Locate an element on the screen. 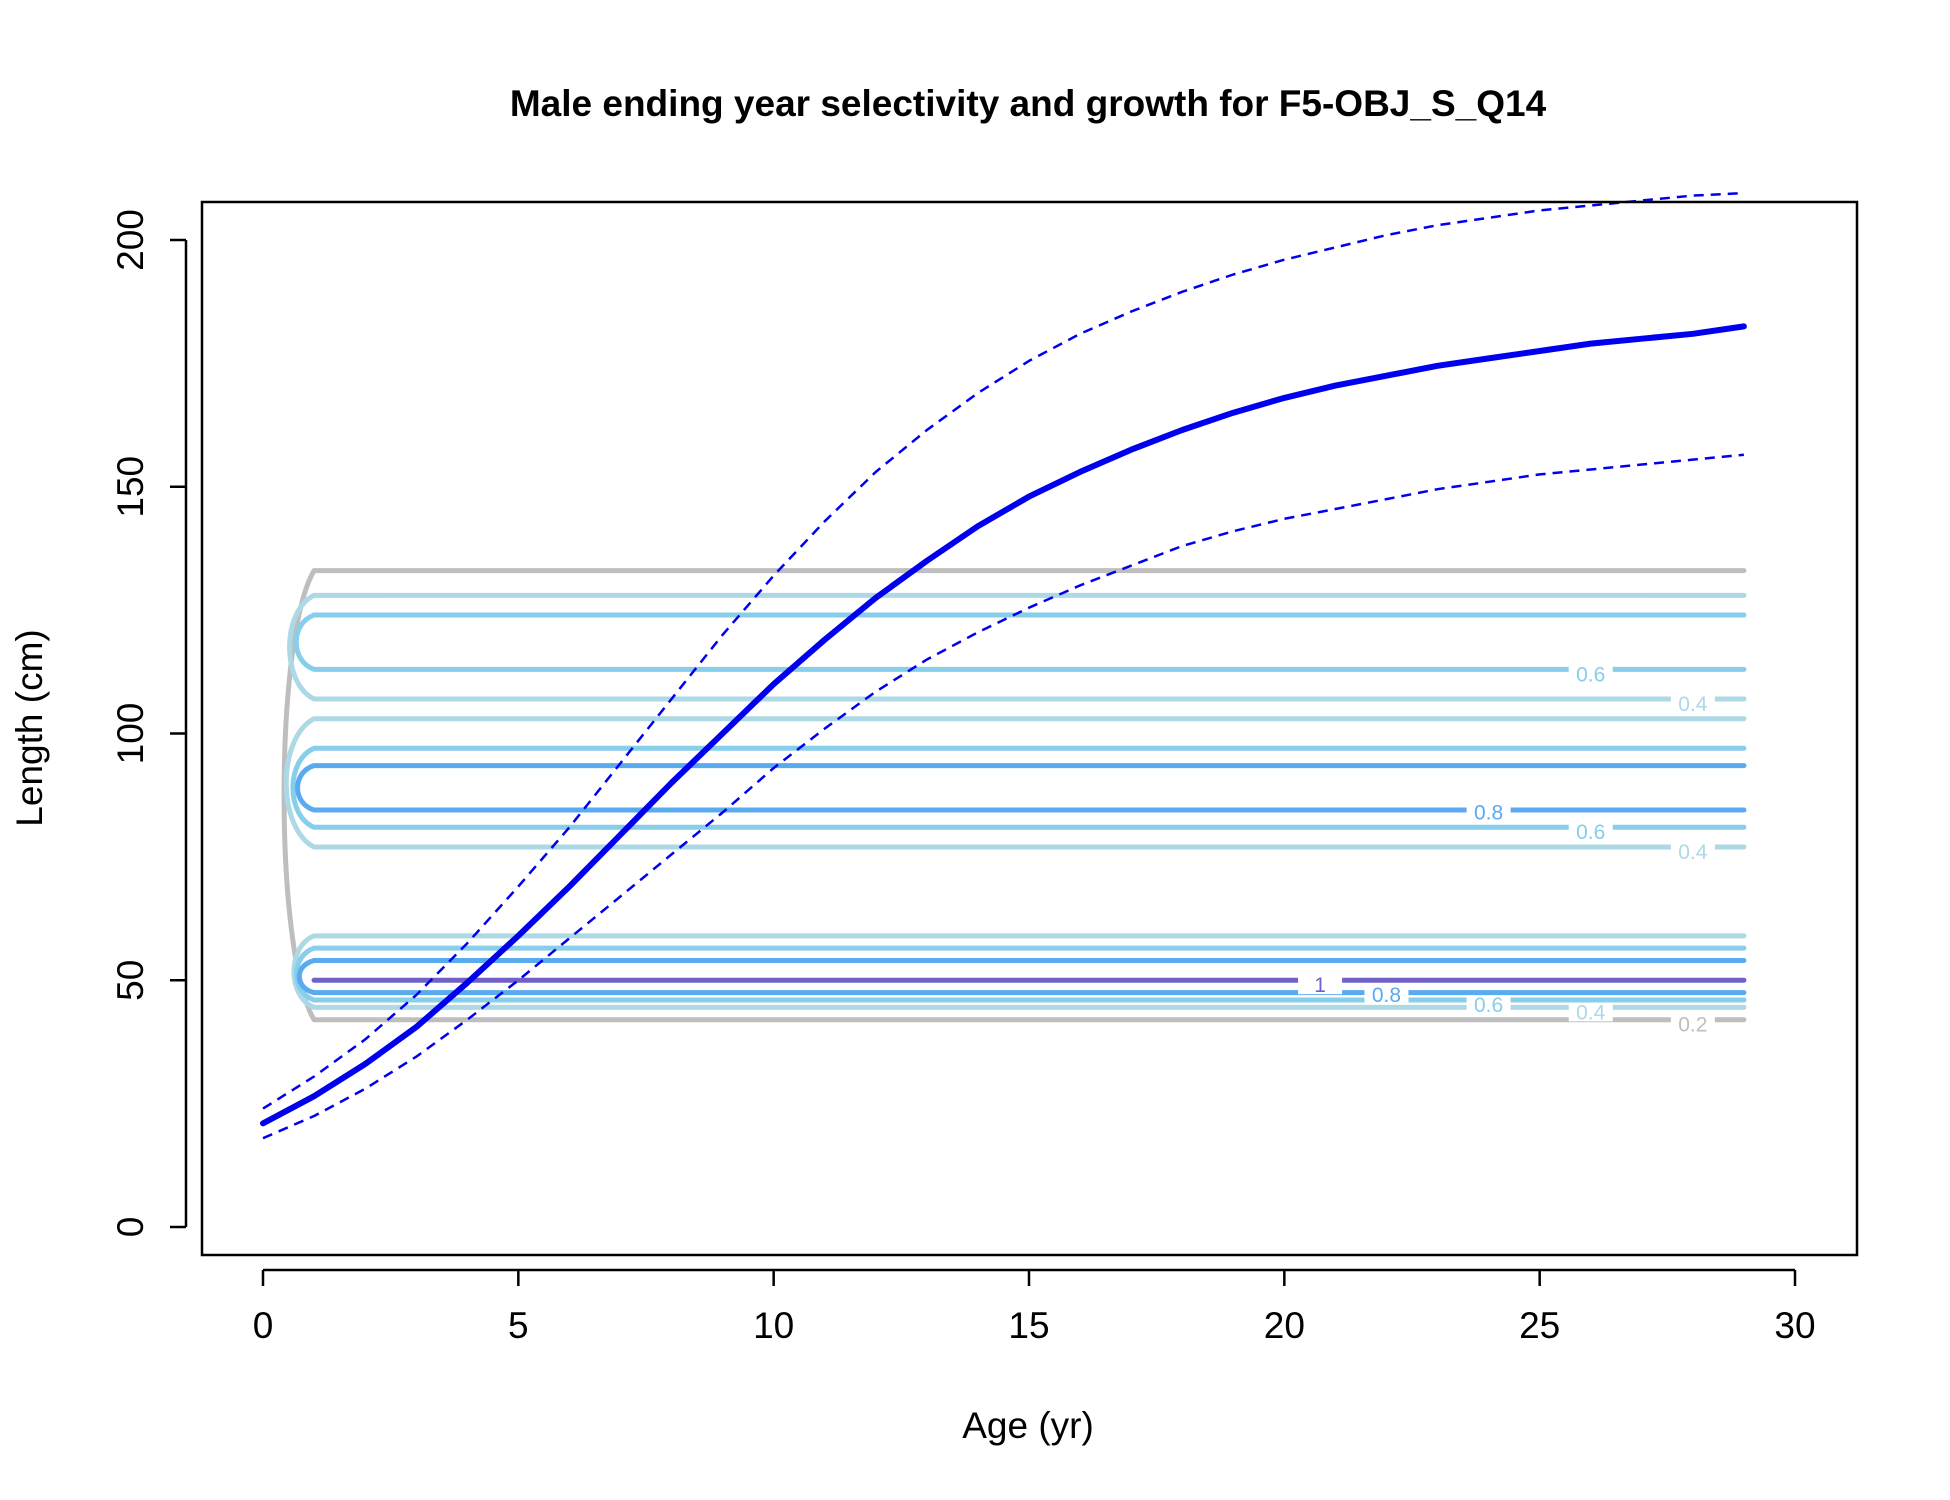 The image size is (1950, 1500). x-tick-label: 5 is located at coordinates (518, 1325).